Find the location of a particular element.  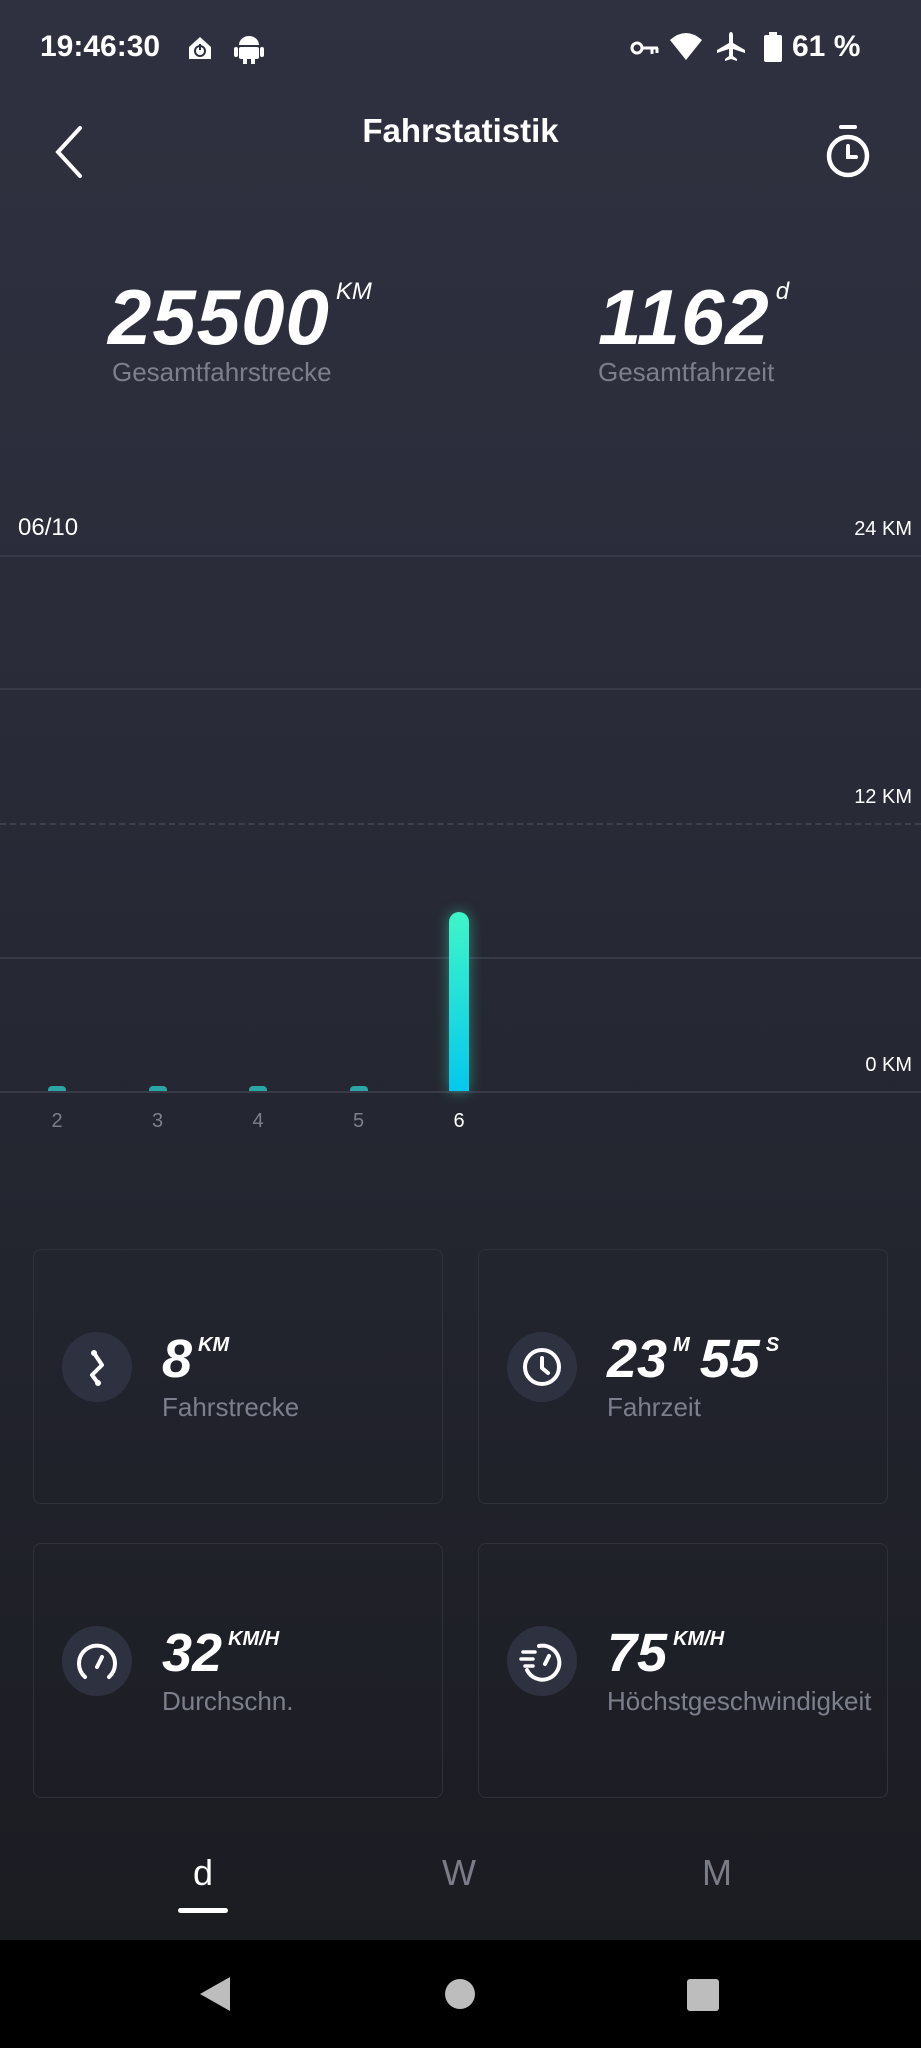

speedometer-icon is located at coordinates (97, 1661).